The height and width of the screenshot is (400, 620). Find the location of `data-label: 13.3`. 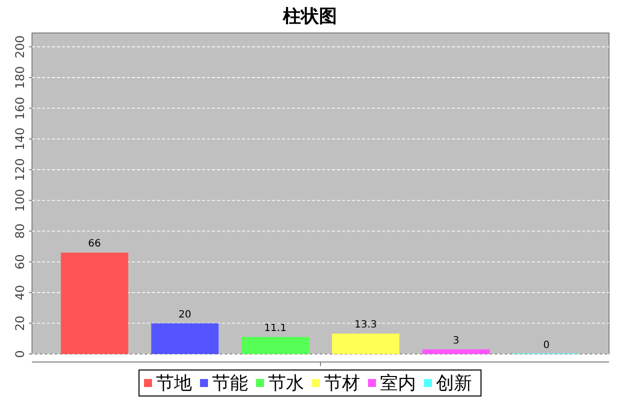

data-label: 13.3 is located at coordinates (365, 325).